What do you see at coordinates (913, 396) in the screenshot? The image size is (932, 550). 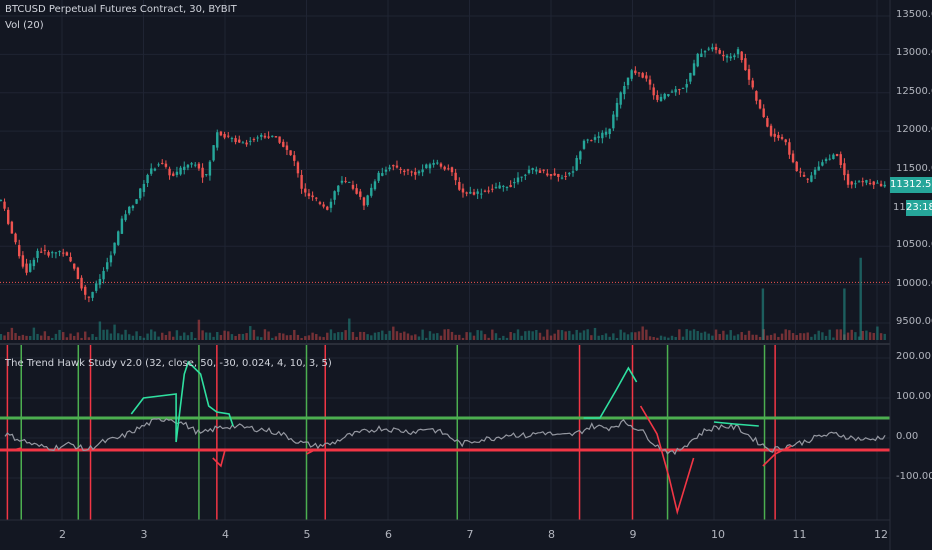 I see `indicator-axis-label: 100.00` at bounding box center [913, 396].